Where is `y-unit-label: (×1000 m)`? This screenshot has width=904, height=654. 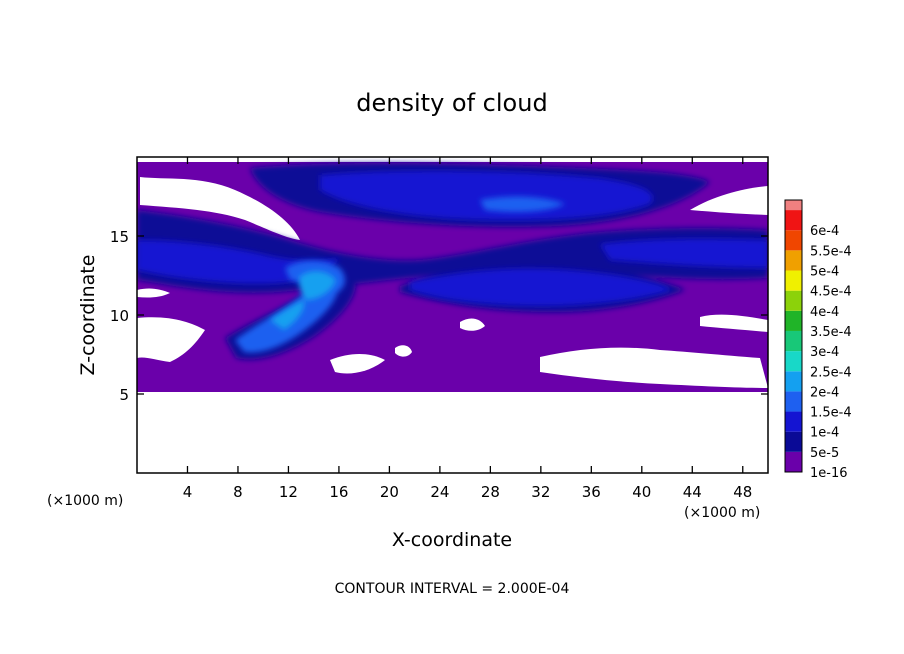
y-unit-label: (×1000 m) is located at coordinates (85, 501).